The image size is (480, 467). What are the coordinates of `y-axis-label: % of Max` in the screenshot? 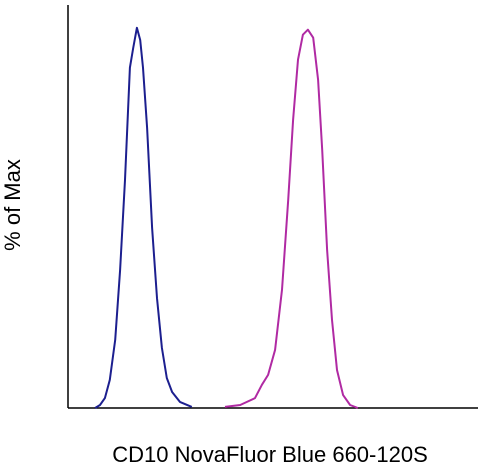 It's located at (12, 205).